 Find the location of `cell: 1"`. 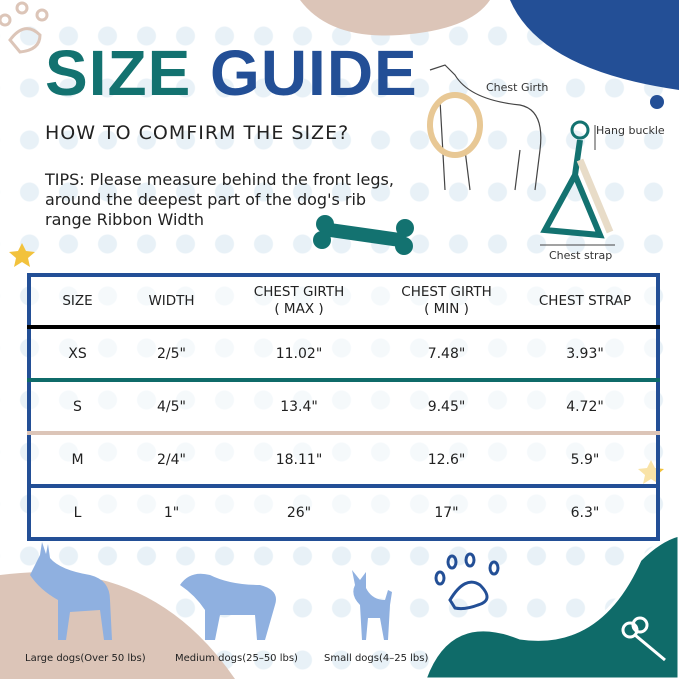

cell: 1" is located at coordinates (171, 512).